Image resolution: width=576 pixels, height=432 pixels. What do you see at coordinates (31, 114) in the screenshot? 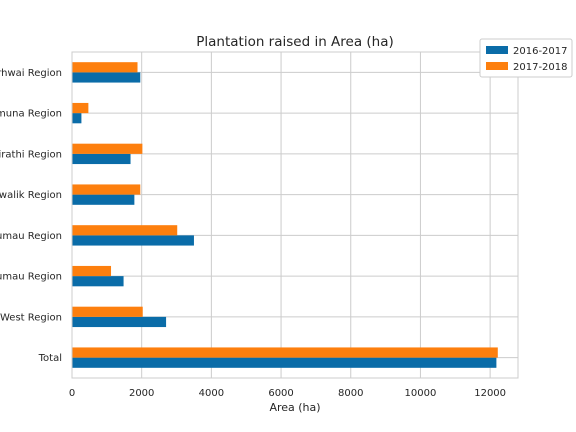
I see `y-category-label: muna Region` at bounding box center [31, 114].